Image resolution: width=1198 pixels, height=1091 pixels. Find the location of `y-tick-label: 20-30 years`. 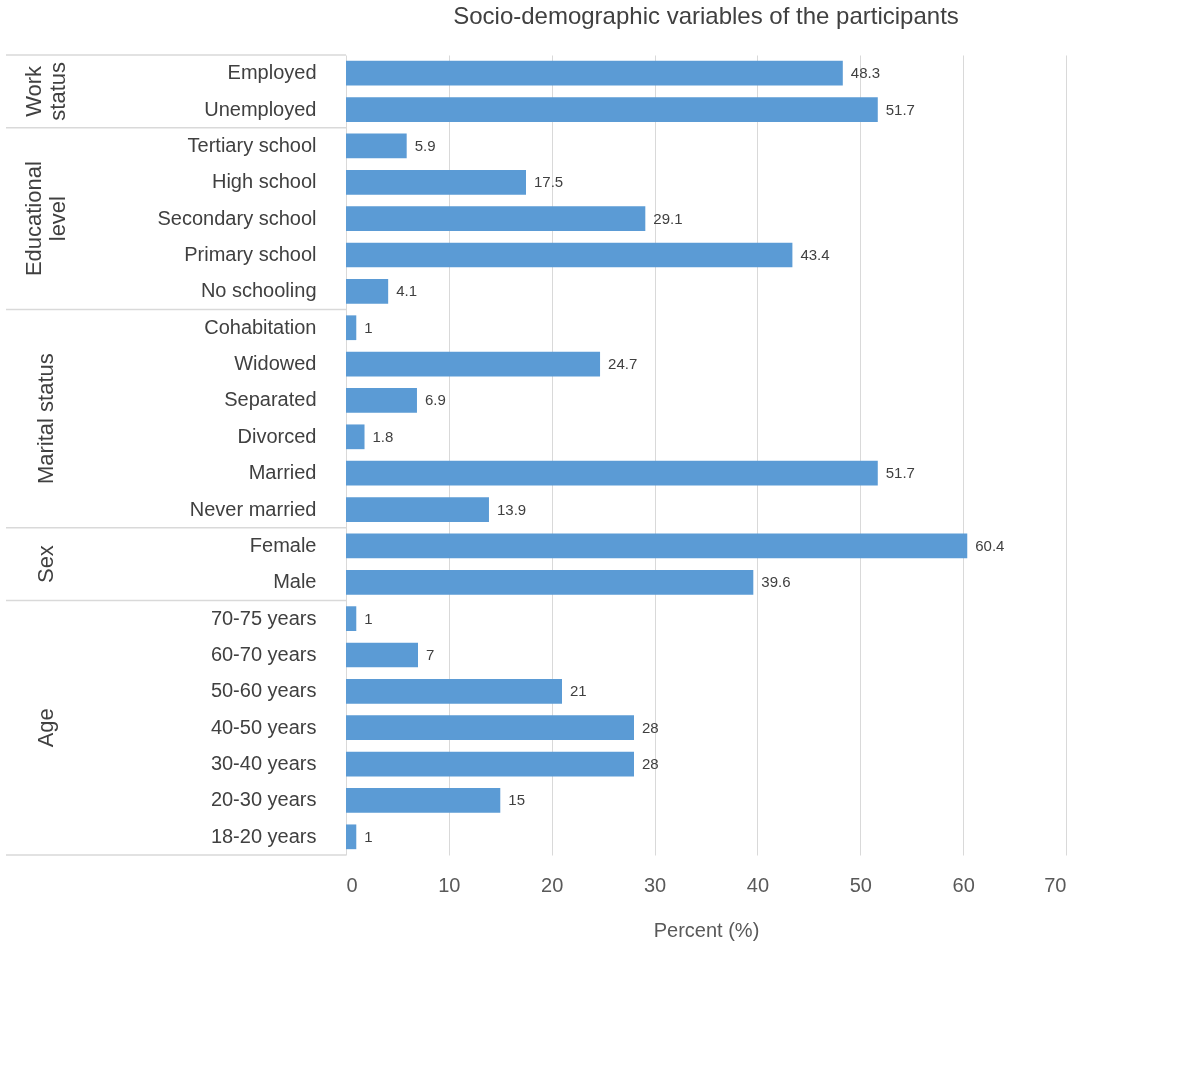

y-tick-label: 20-30 years is located at coordinates (263, 799).